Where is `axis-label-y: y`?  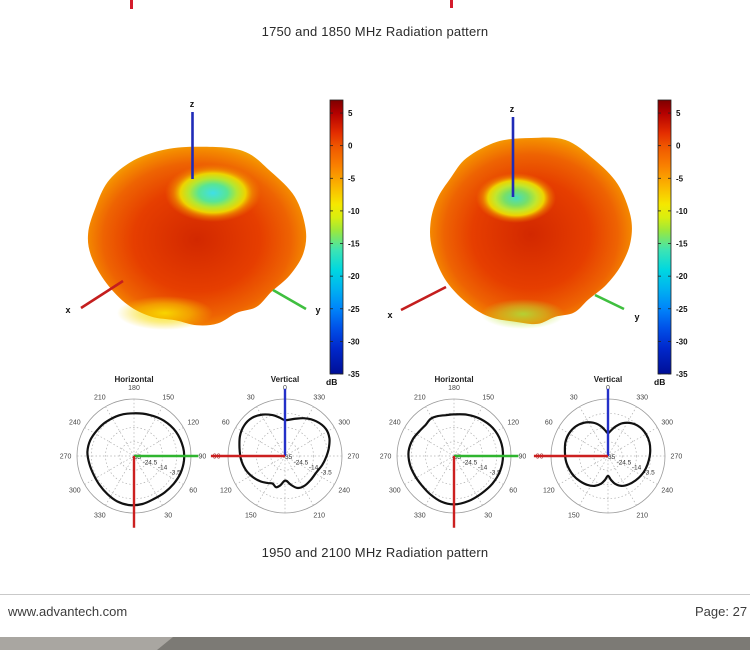 axis-label-y: y is located at coordinates (317, 310).